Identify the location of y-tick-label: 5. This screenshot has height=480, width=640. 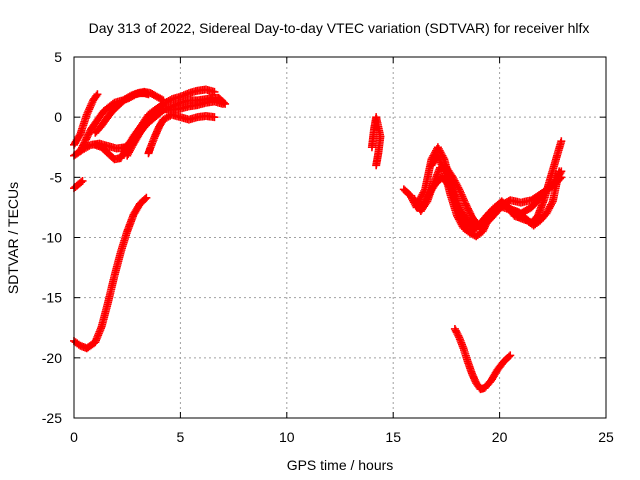
(58, 57).